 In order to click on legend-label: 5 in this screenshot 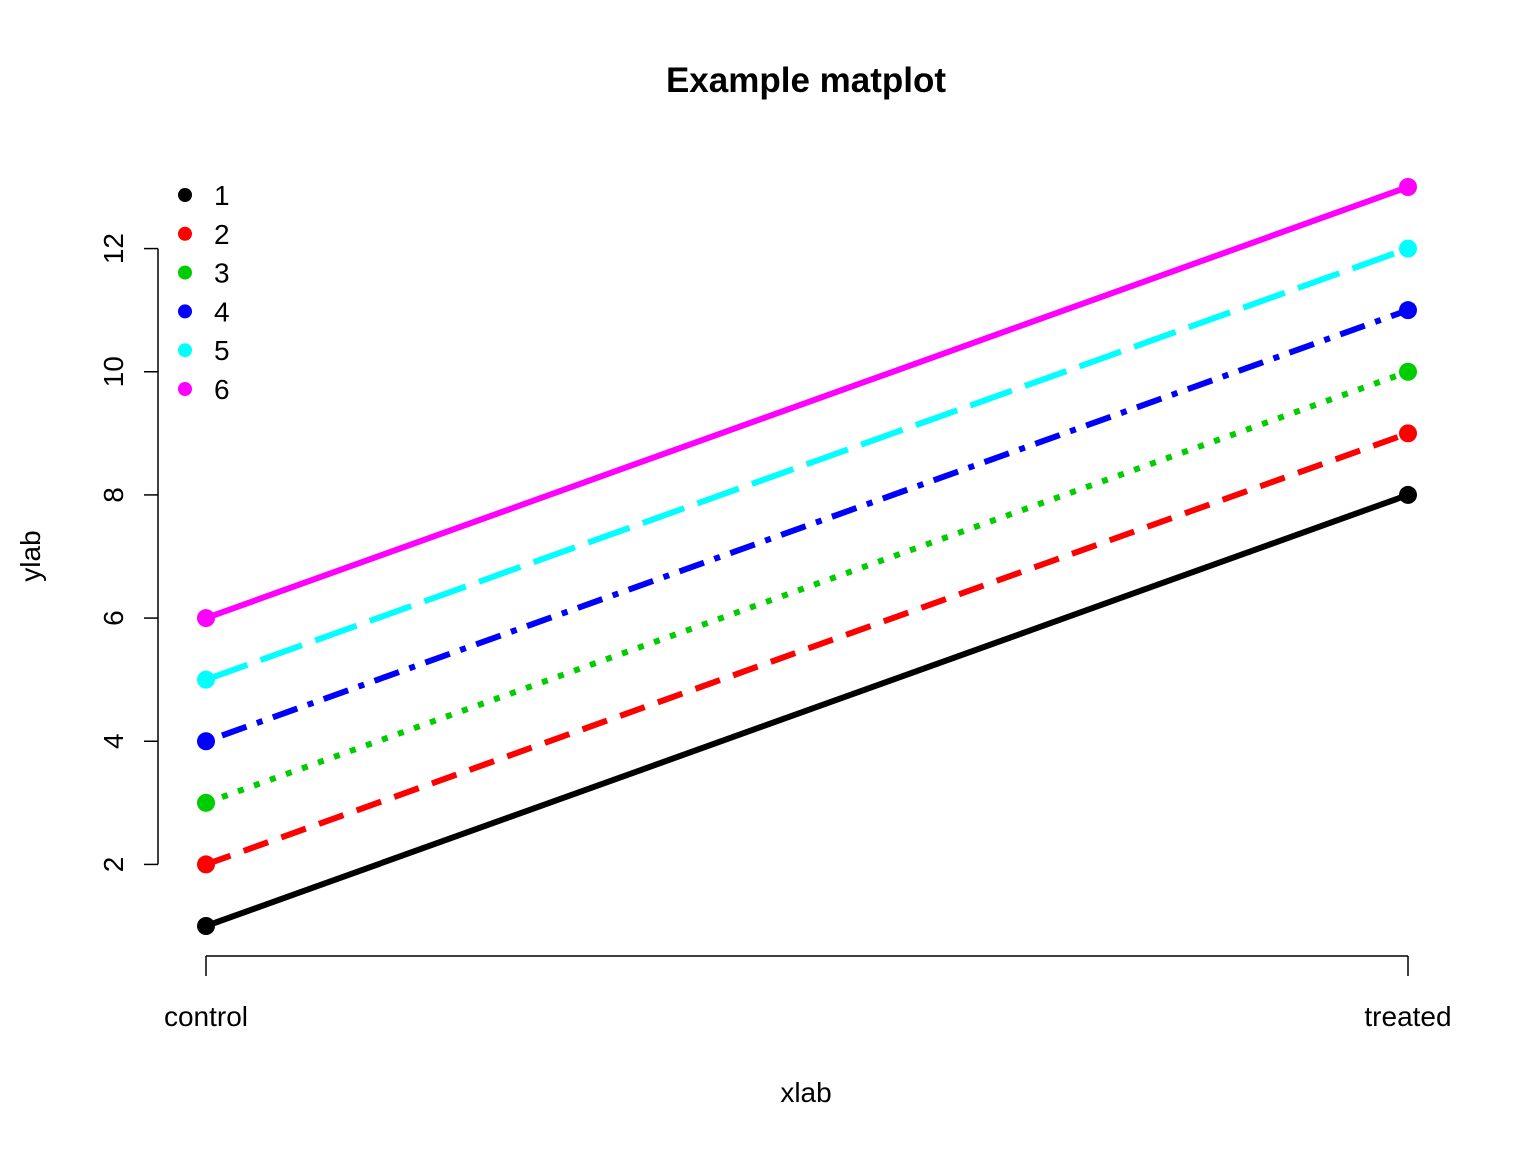, I will do `click(222, 350)`.